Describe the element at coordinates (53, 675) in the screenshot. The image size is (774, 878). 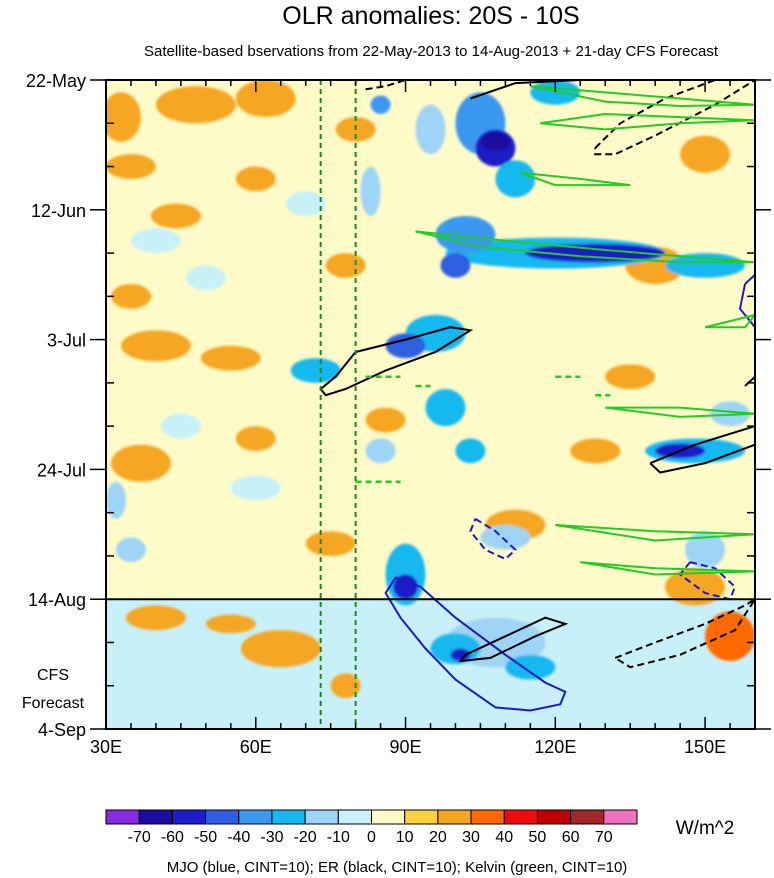
I see `forecast-label-line1: CFS` at that location.